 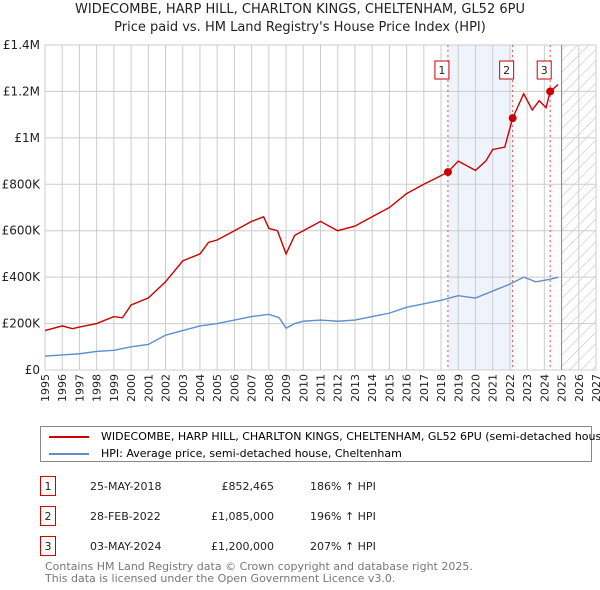 What do you see at coordinates (69, 436) in the screenshot?
I see `legend-red-line` at bounding box center [69, 436].